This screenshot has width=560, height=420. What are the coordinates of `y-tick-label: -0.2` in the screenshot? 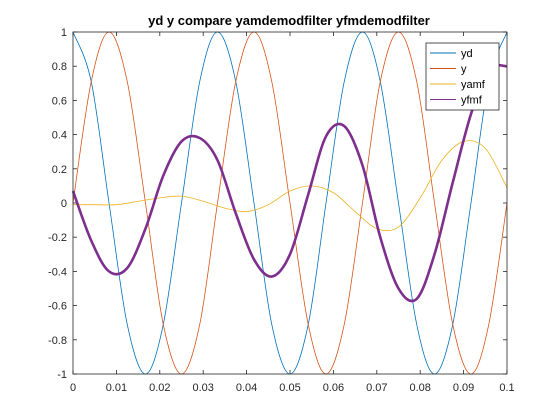 It's located at (57, 238).